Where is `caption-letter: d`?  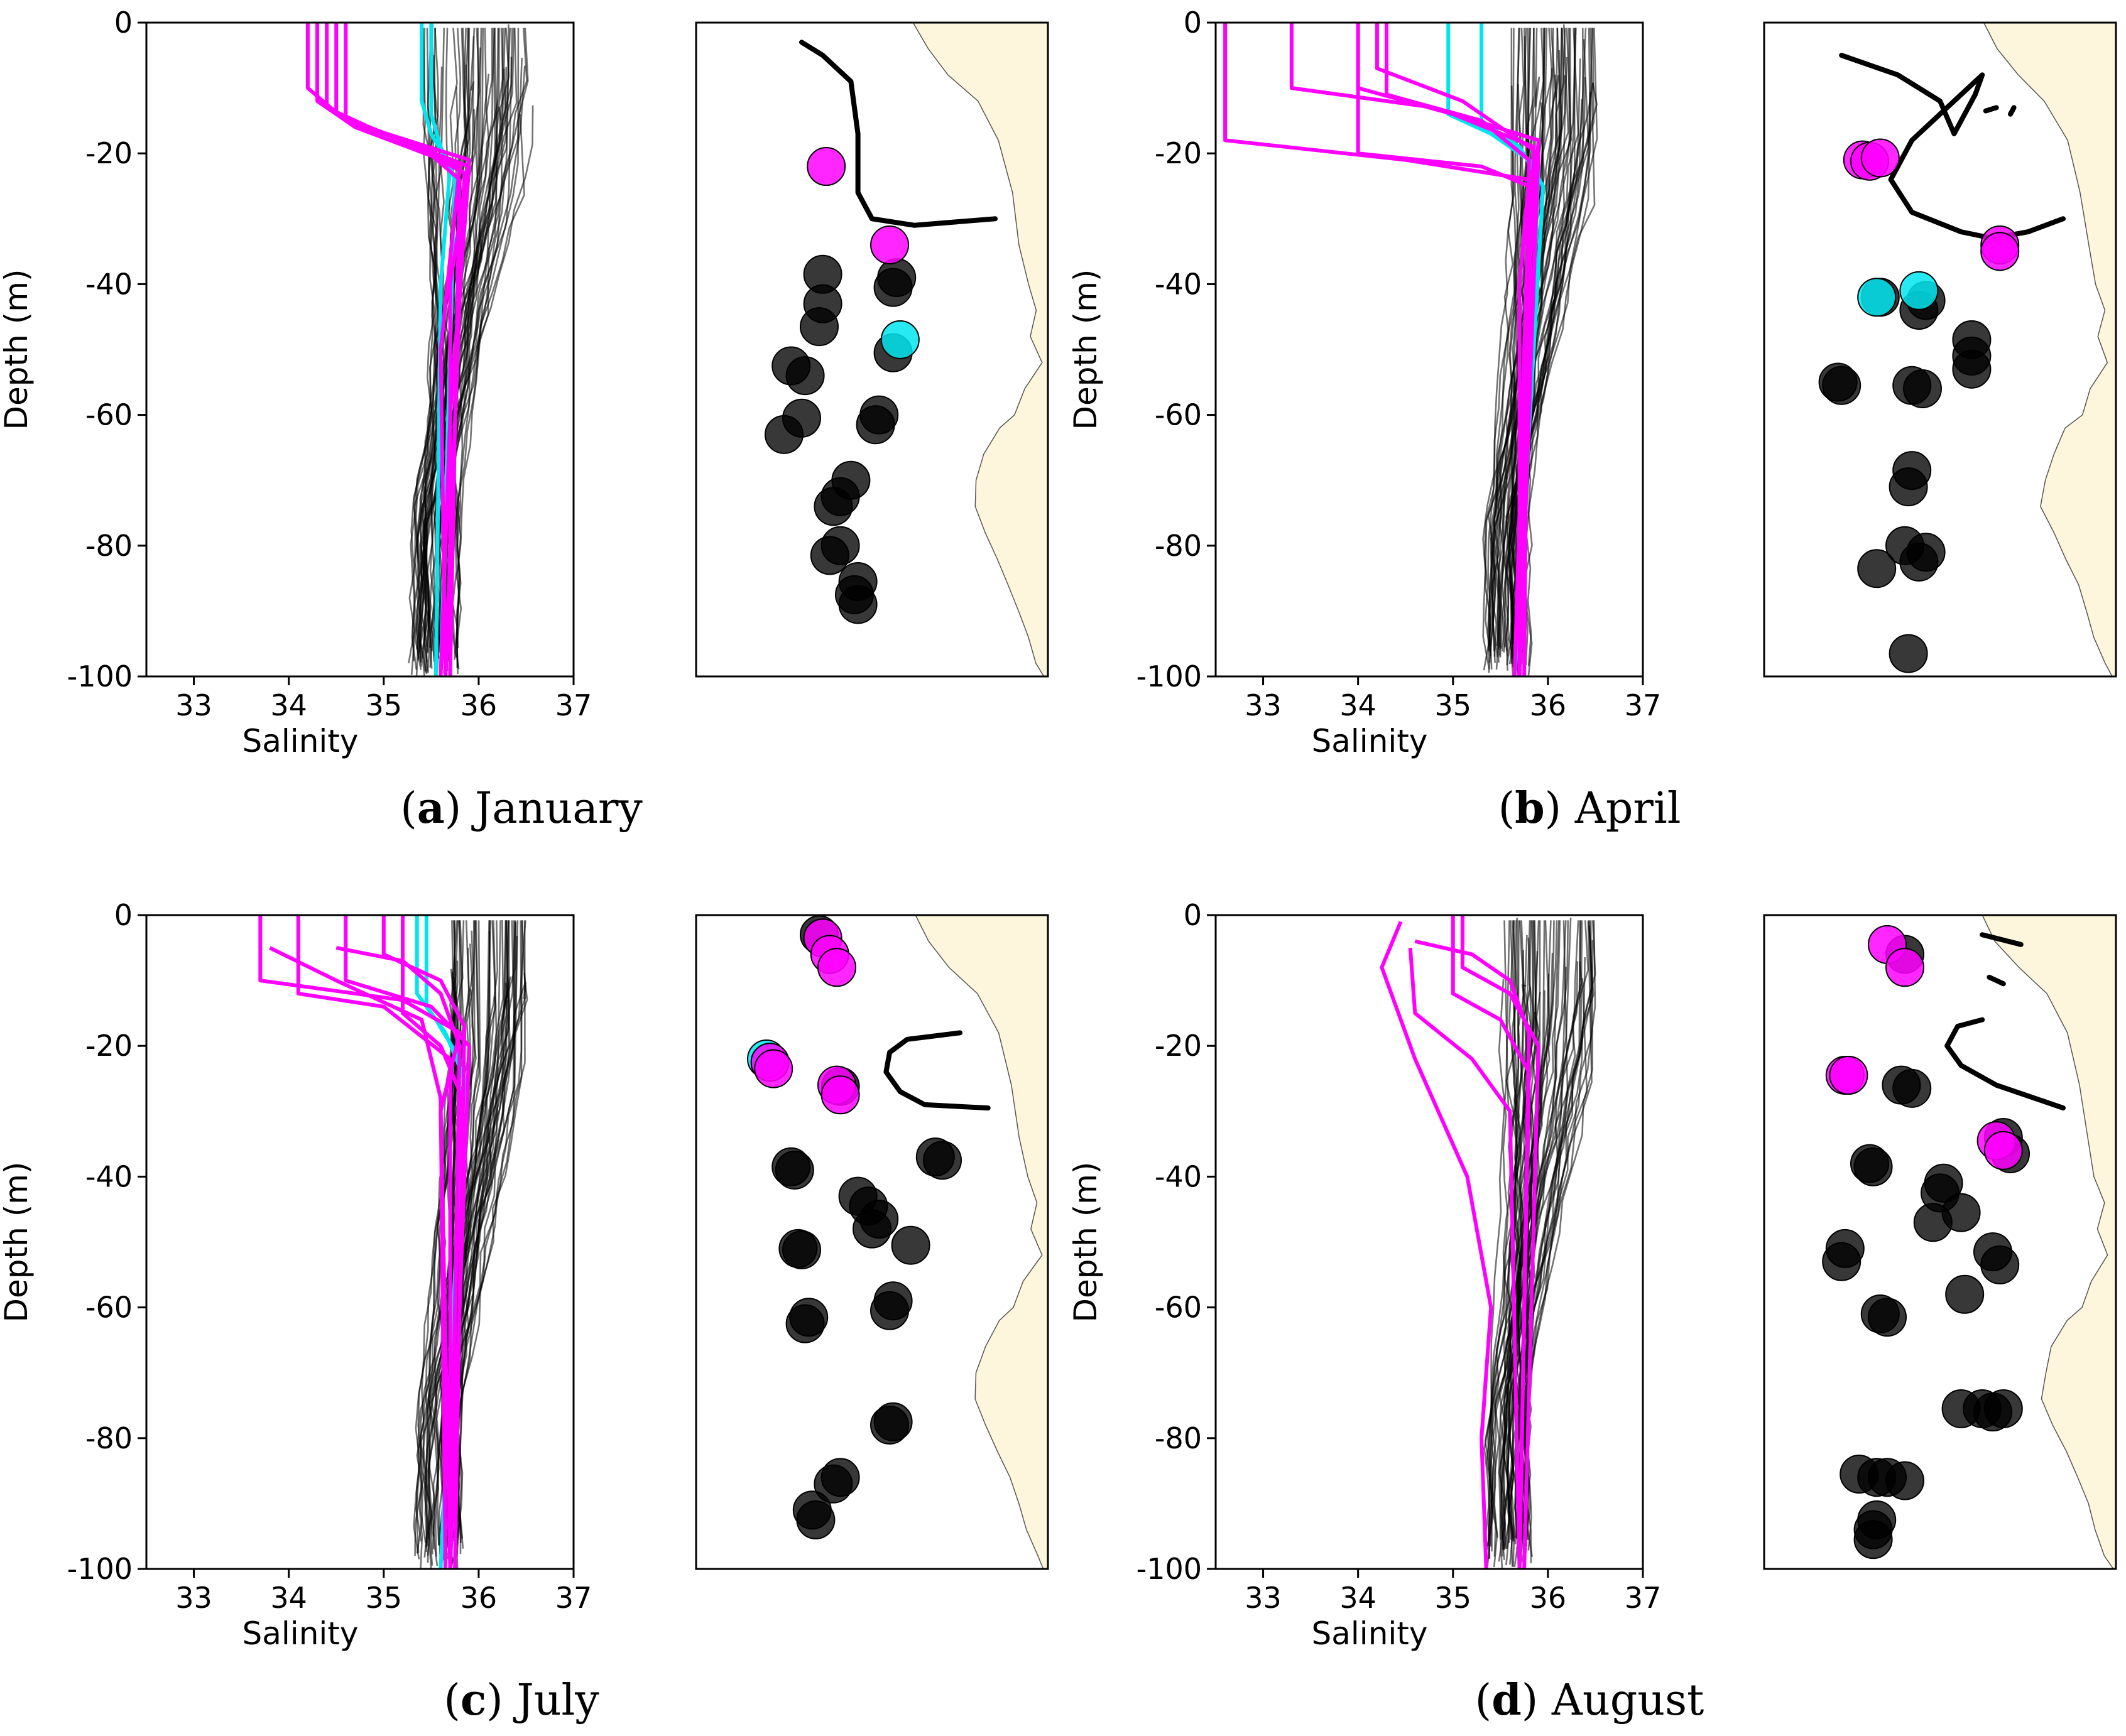 caption-letter: d is located at coordinates (1506, 1700).